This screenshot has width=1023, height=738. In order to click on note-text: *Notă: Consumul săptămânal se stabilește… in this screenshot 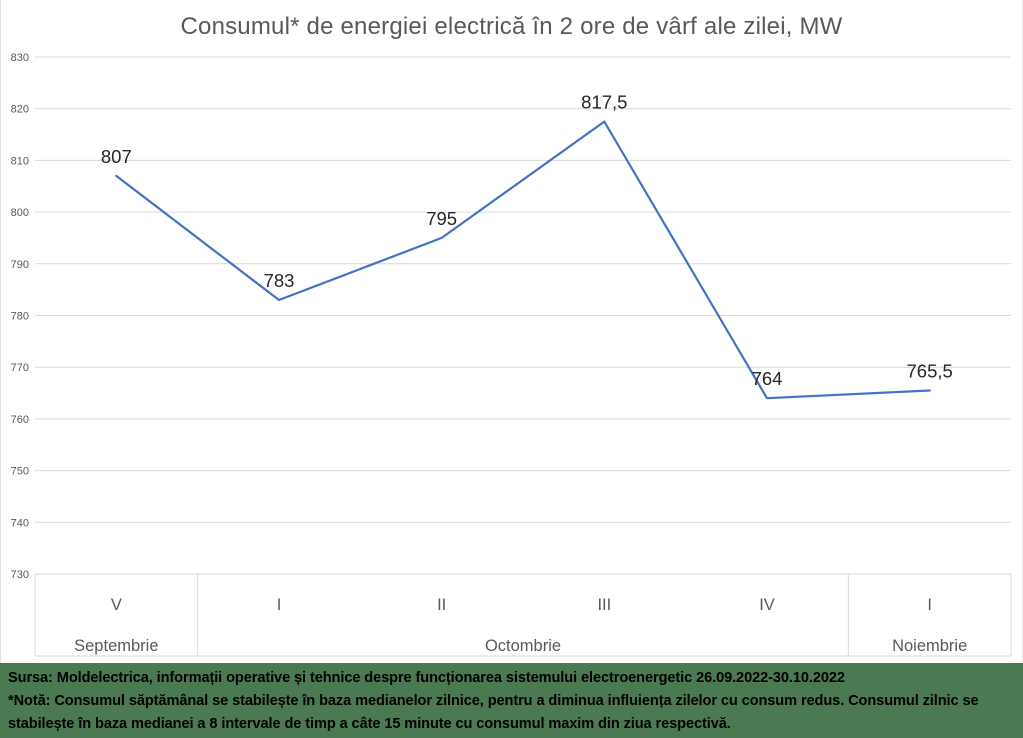, I will do `click(493, 712)`.